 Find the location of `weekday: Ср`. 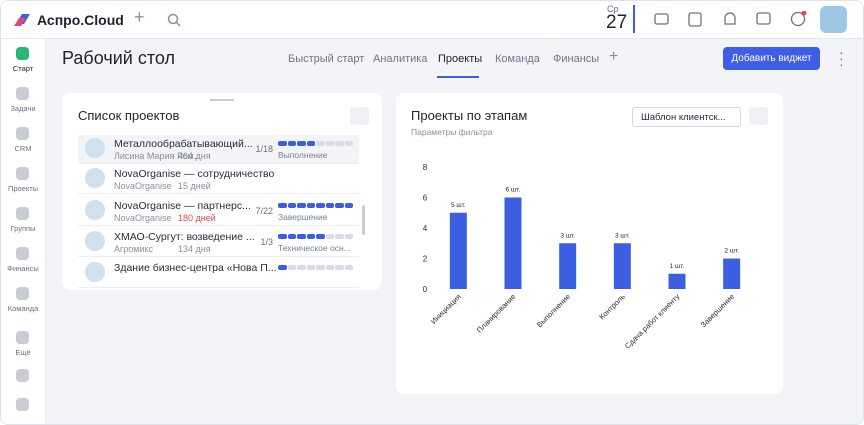

weekday: Ср is located at coordinates (613, 9).